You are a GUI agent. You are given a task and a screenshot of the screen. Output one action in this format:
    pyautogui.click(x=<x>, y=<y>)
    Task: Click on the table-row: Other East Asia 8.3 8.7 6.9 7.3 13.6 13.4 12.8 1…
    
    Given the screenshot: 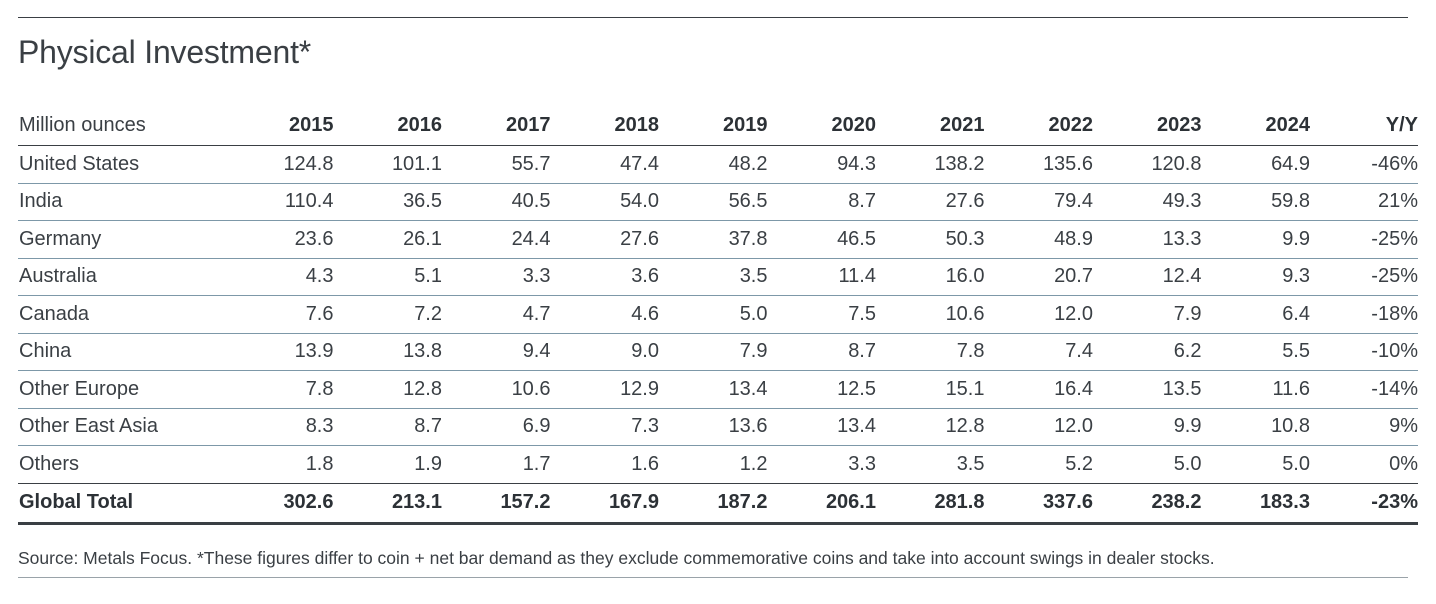 What is the action you would take?
    pyautogui.click(x=718, y=427)
    